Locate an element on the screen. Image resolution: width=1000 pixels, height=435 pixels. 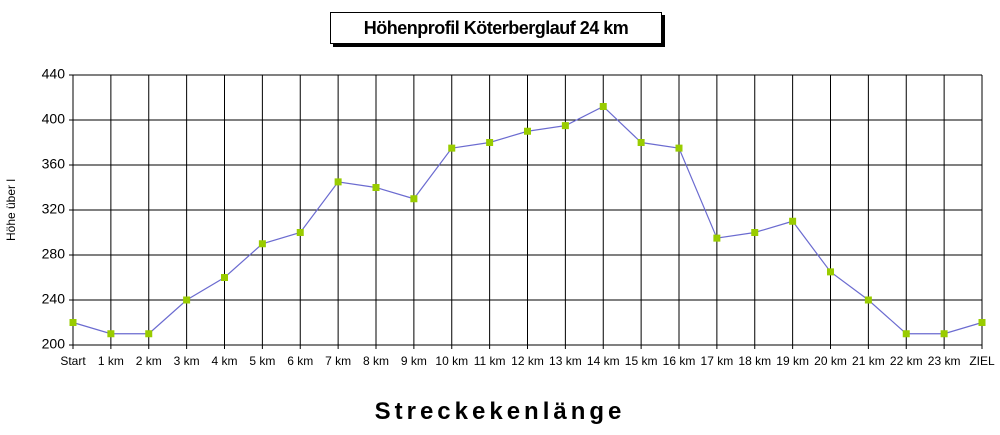
x-tick-label: ZIEL is located at coordinates (982, 361).